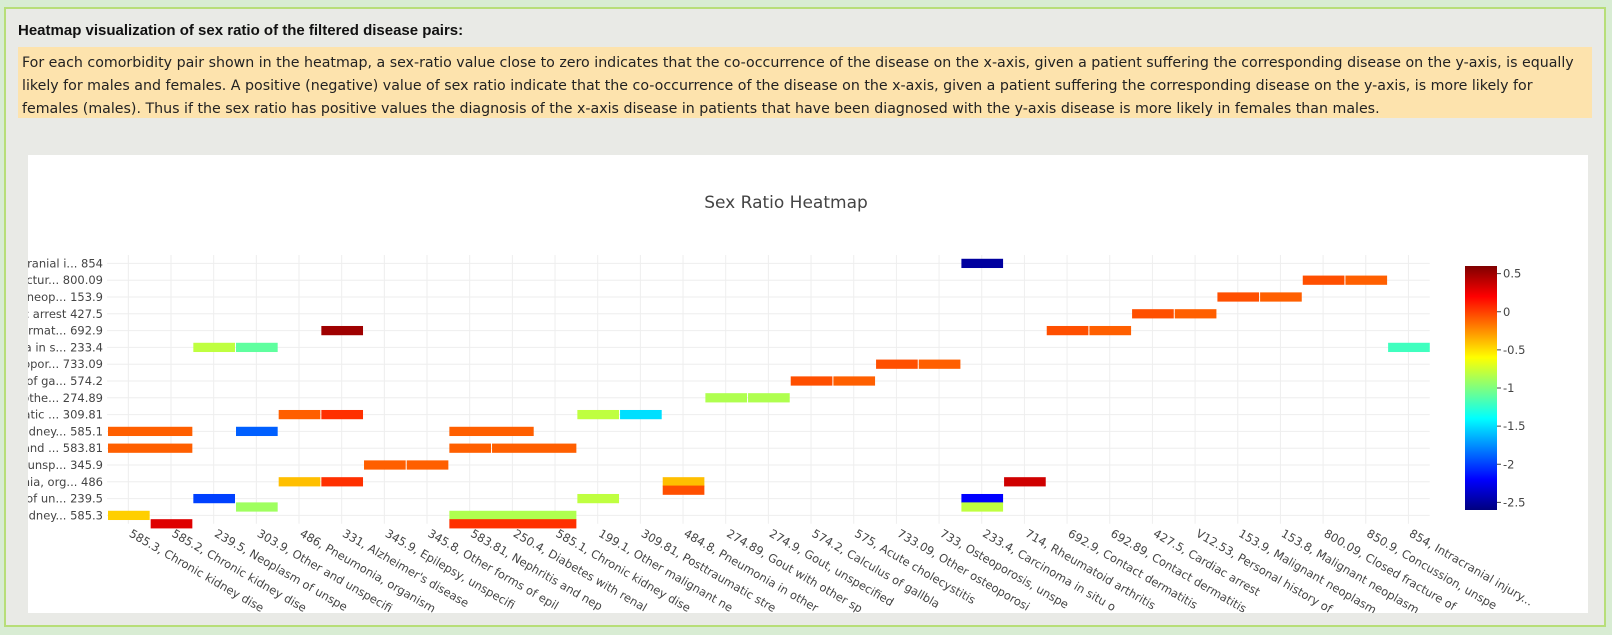  I want to click on y-tick-label: t neop... 153.9, so click(65, 297).